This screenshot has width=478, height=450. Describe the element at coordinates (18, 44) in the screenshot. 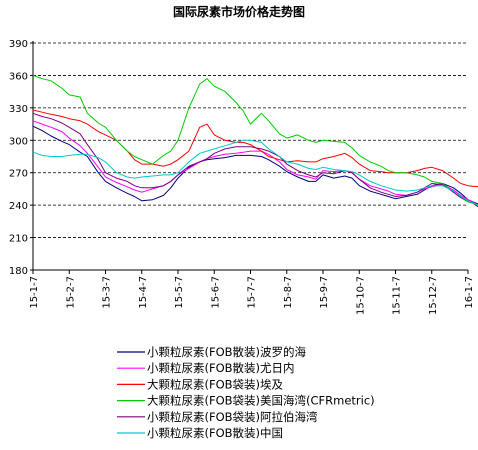

I see `y-tick-label: 390` at that location.